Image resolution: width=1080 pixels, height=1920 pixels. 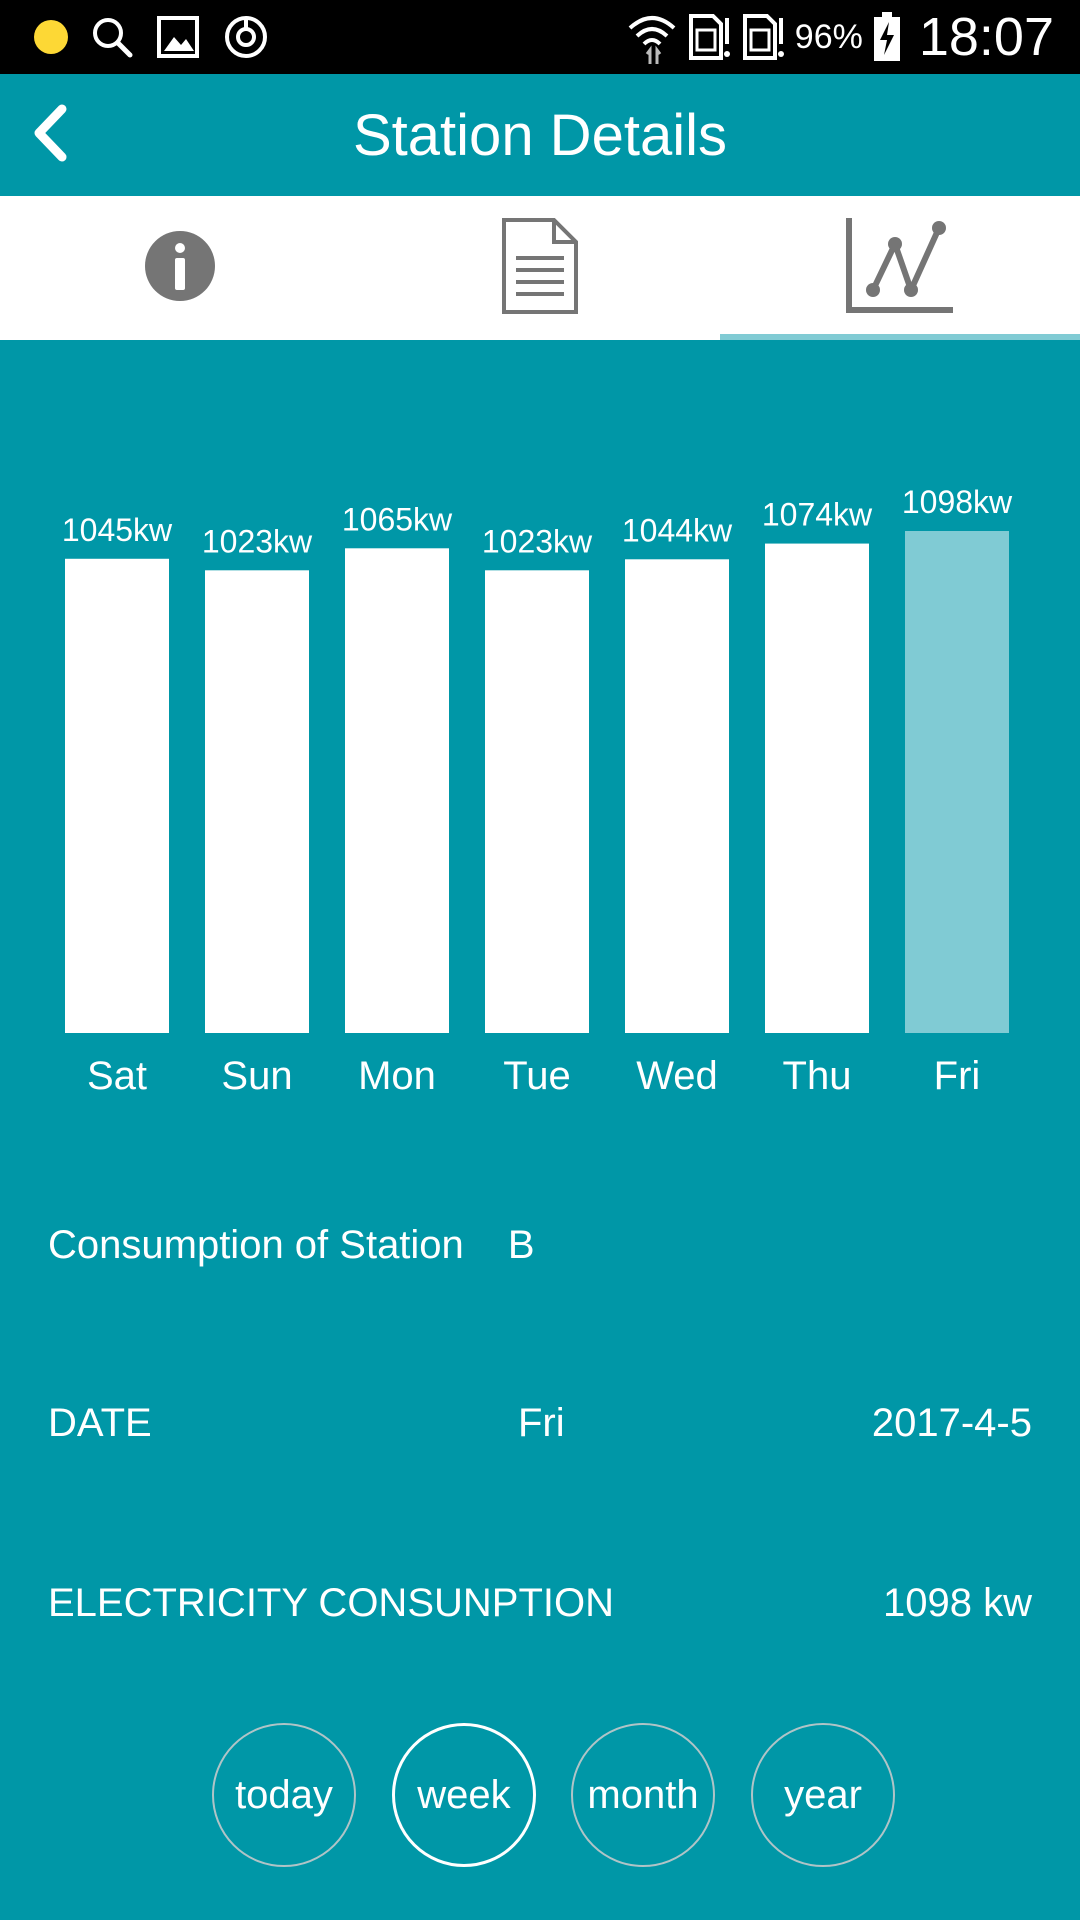 What do you see at coordinates (652, 37) in the screenshot?
I see `wifi-icon` at bounding box center [652, 37].